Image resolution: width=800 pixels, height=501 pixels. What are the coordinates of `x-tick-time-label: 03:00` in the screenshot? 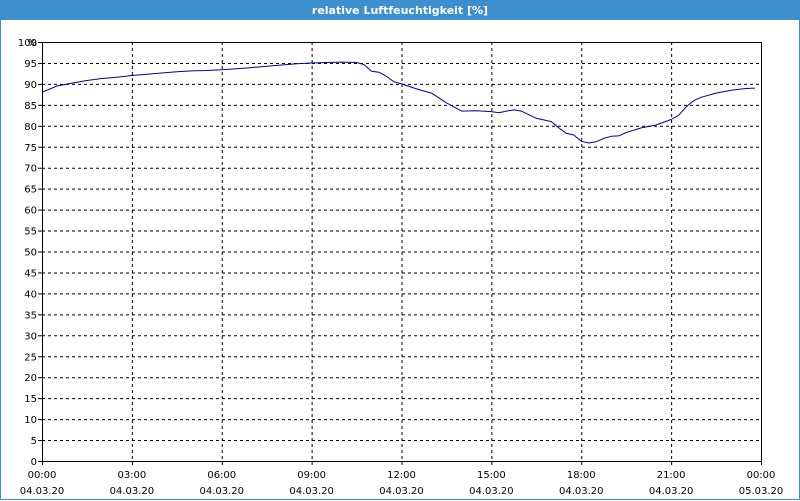 It's located at (131, 475).